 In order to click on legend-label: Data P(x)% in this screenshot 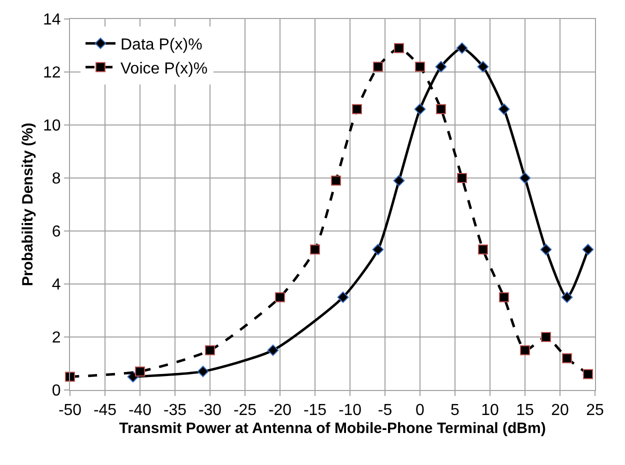, I will do `click(161, 45)`.